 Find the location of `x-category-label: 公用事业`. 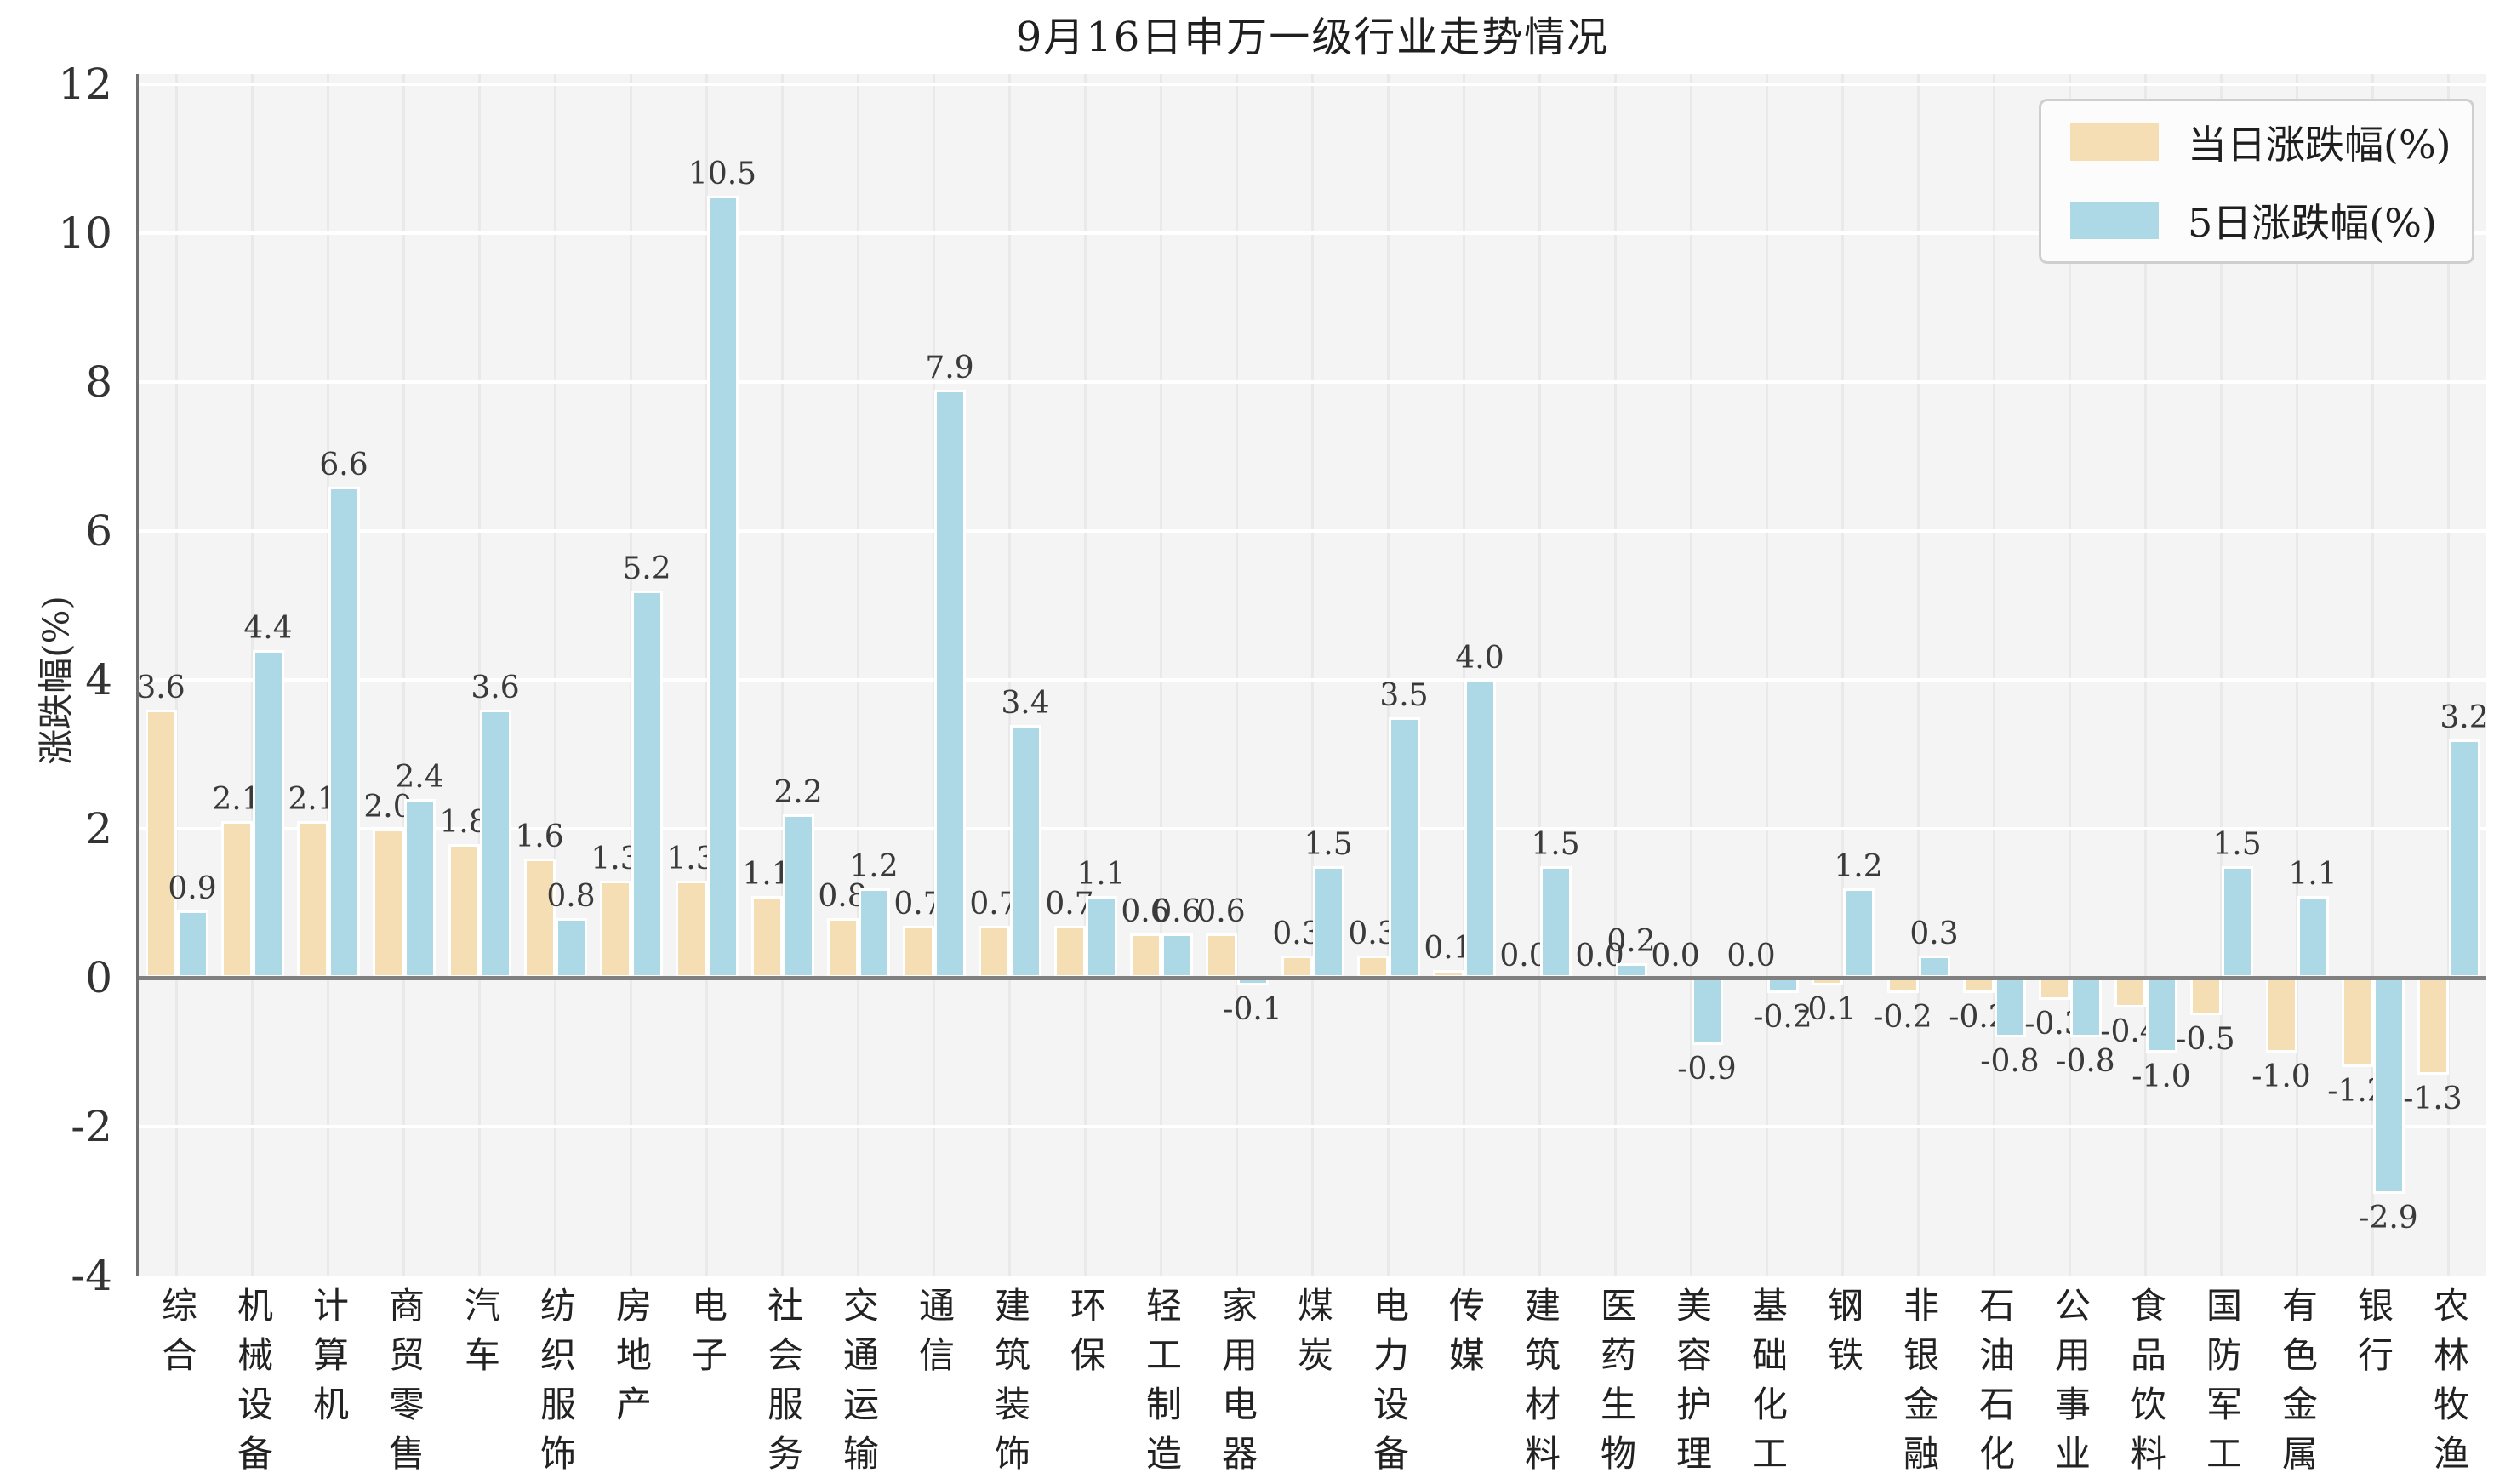

x-category-label: 公用事业 is located at coordinates (2070, 1385).